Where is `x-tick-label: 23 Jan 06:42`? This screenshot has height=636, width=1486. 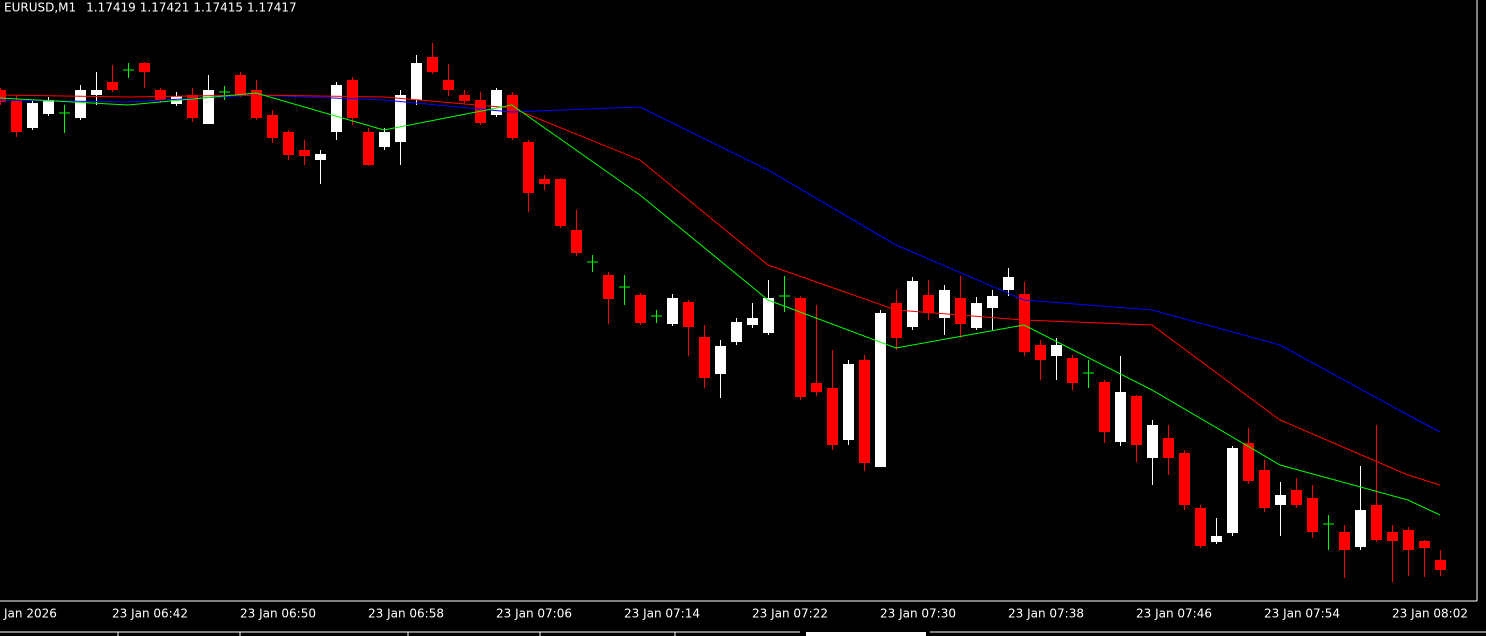
x-tick-label: 23 Jan 06:42 is located at coordinates (150, 614).